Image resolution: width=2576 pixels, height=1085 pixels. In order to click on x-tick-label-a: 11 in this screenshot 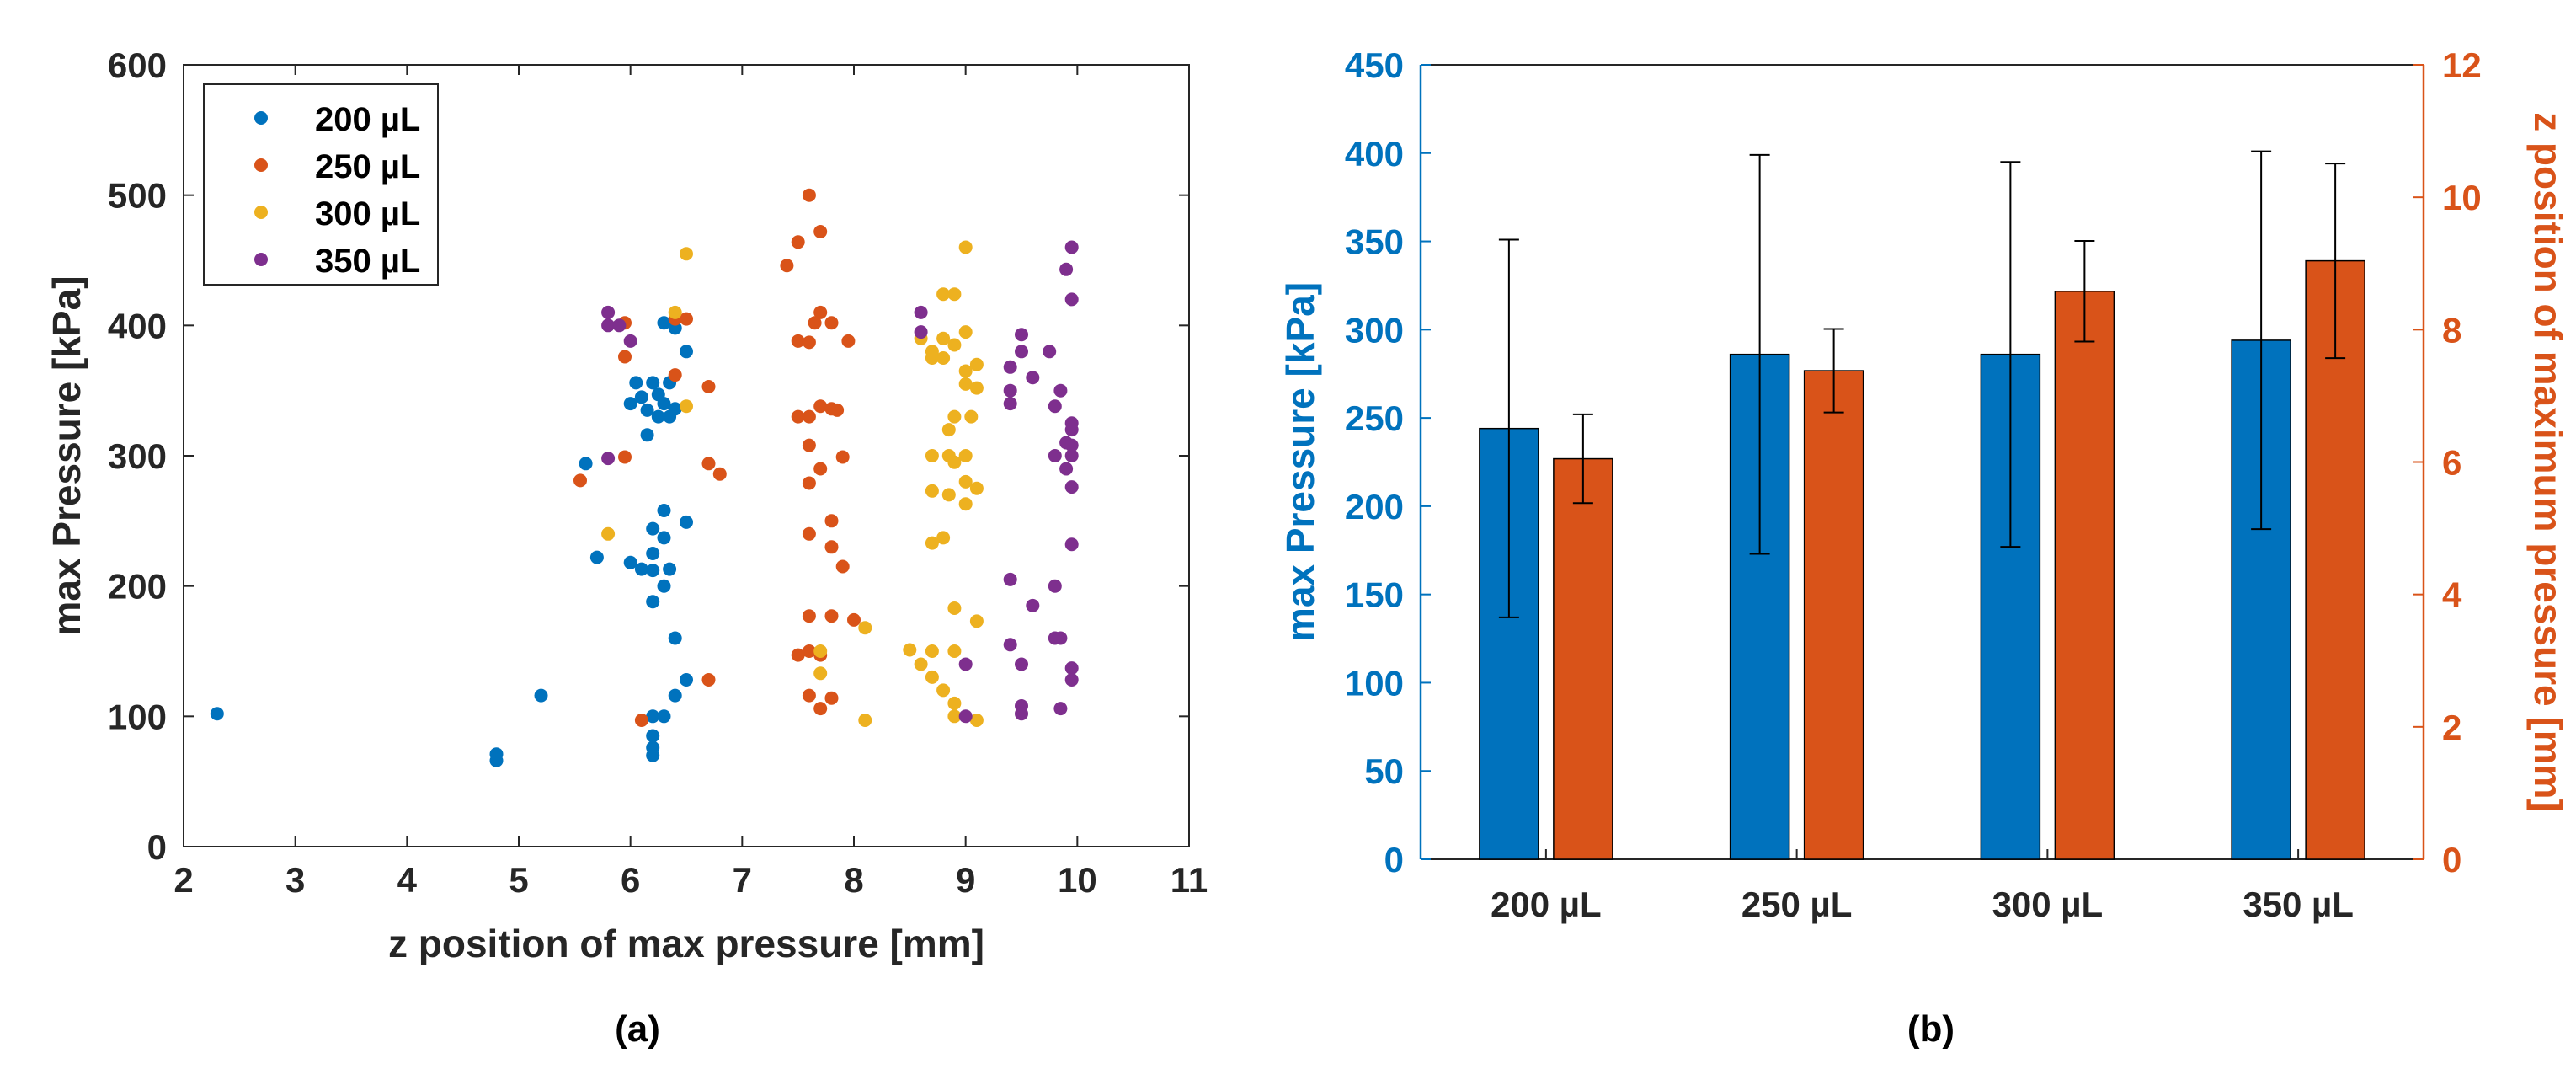, I will do `click(1189, 880)`.